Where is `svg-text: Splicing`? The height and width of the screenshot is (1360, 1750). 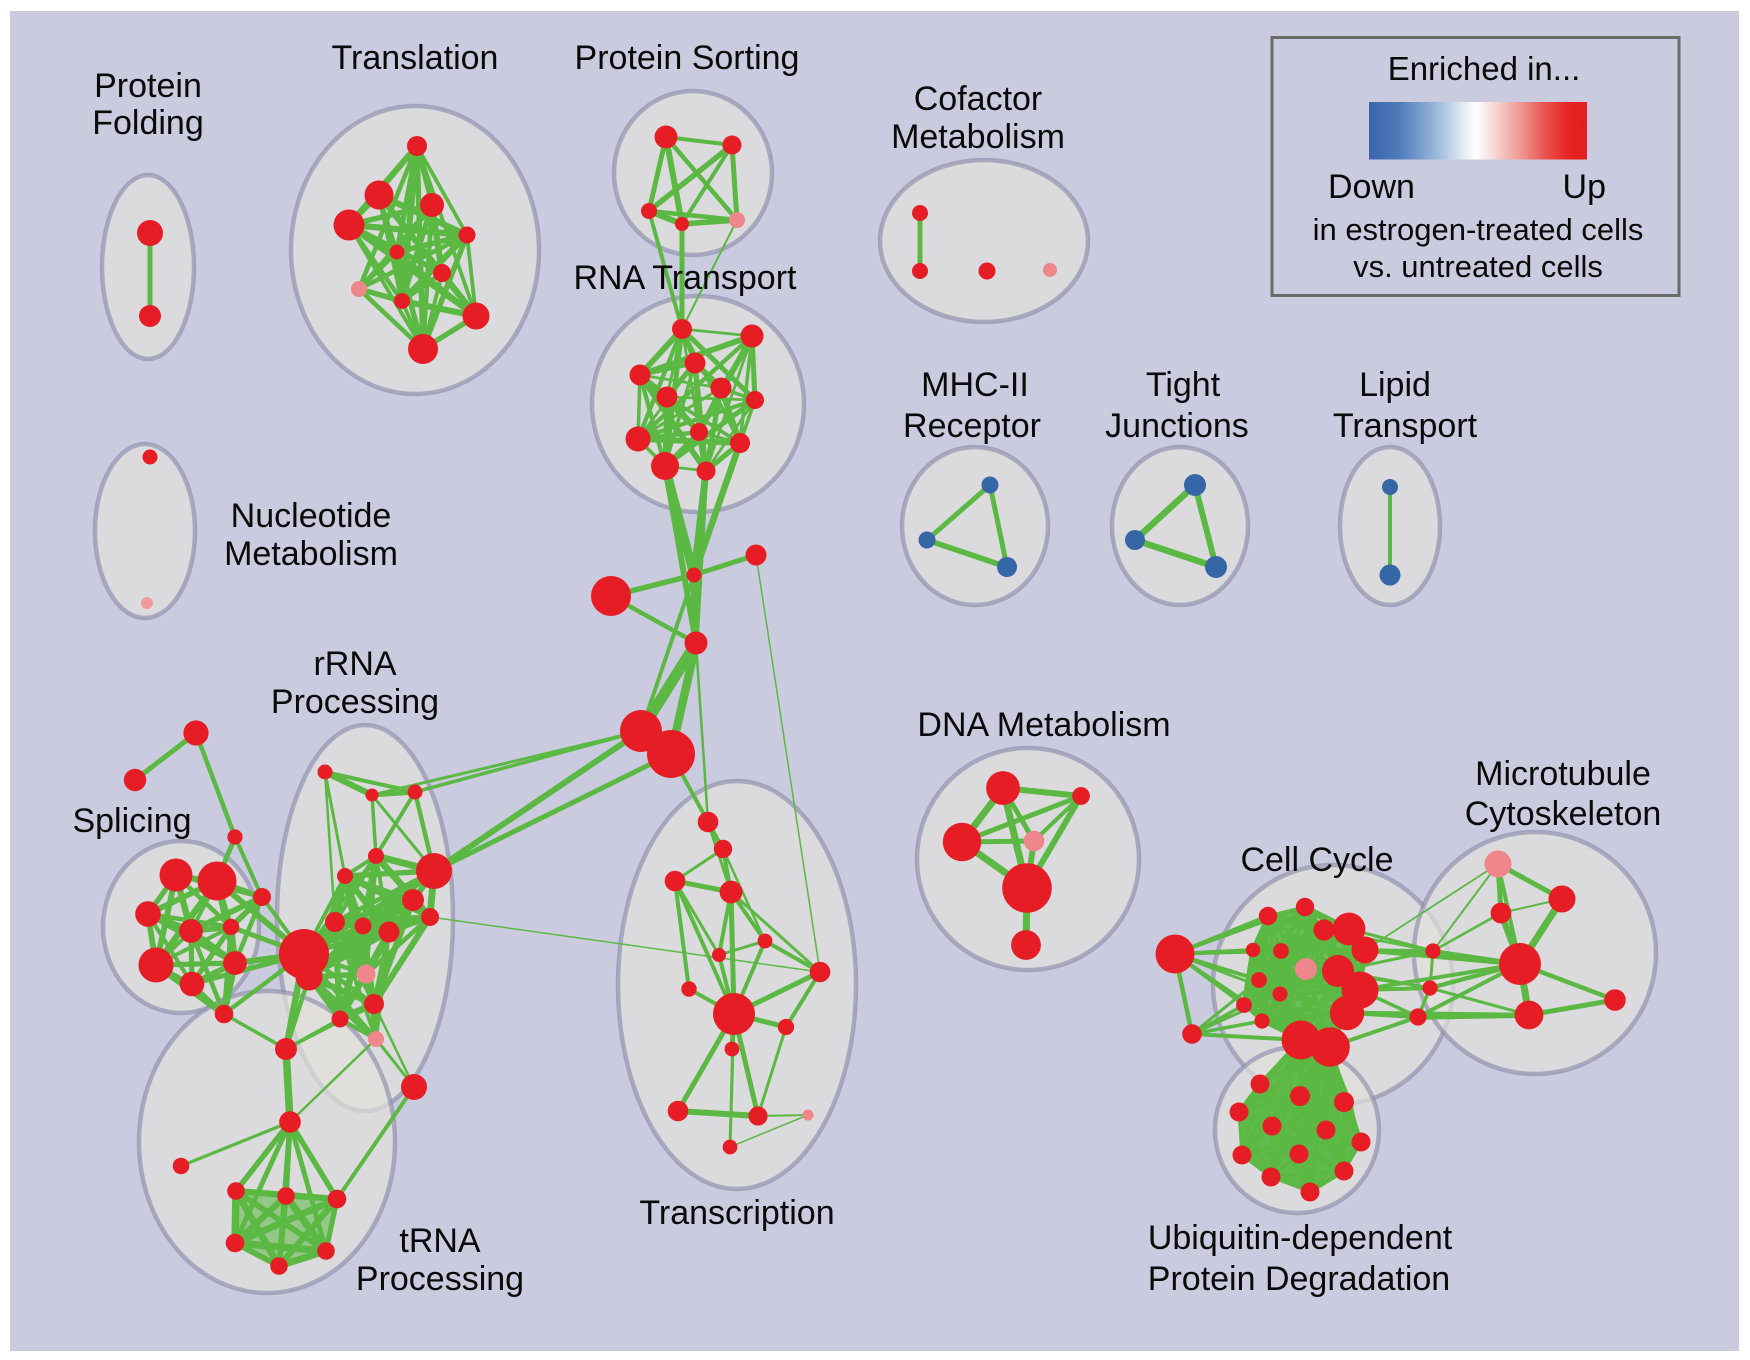
svg-text: Splicing is located at coordinates (131, 821).